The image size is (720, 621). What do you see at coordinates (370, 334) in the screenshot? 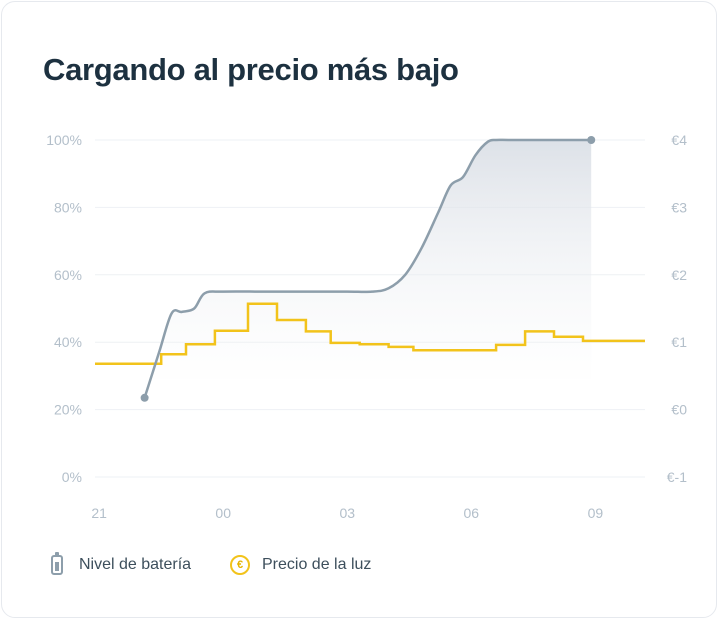
I see `price-step-line` at bounding box center [370, 334].